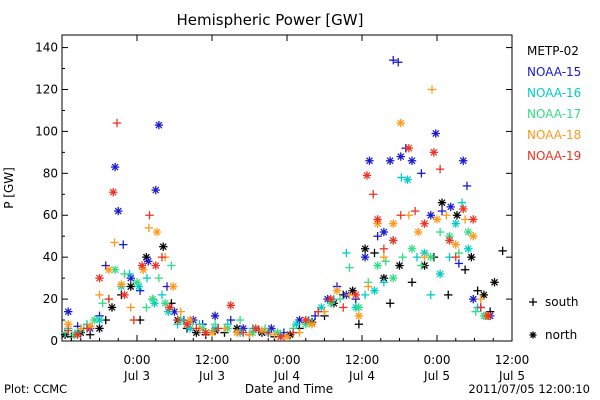  What do you see at coordinates (554, 318) in the screenshot?
I see `marker-legend: south north` at bounding box center [554, 318].